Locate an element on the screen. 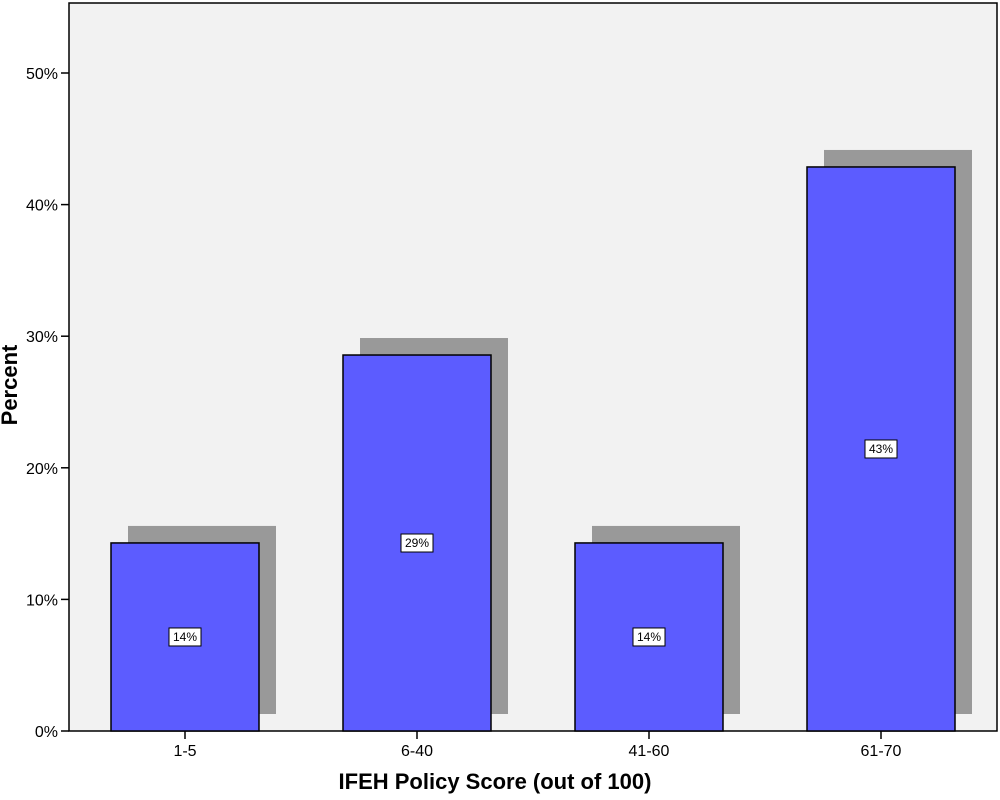  x-tick-label: 6-40 is located at coordinates (417, 751).